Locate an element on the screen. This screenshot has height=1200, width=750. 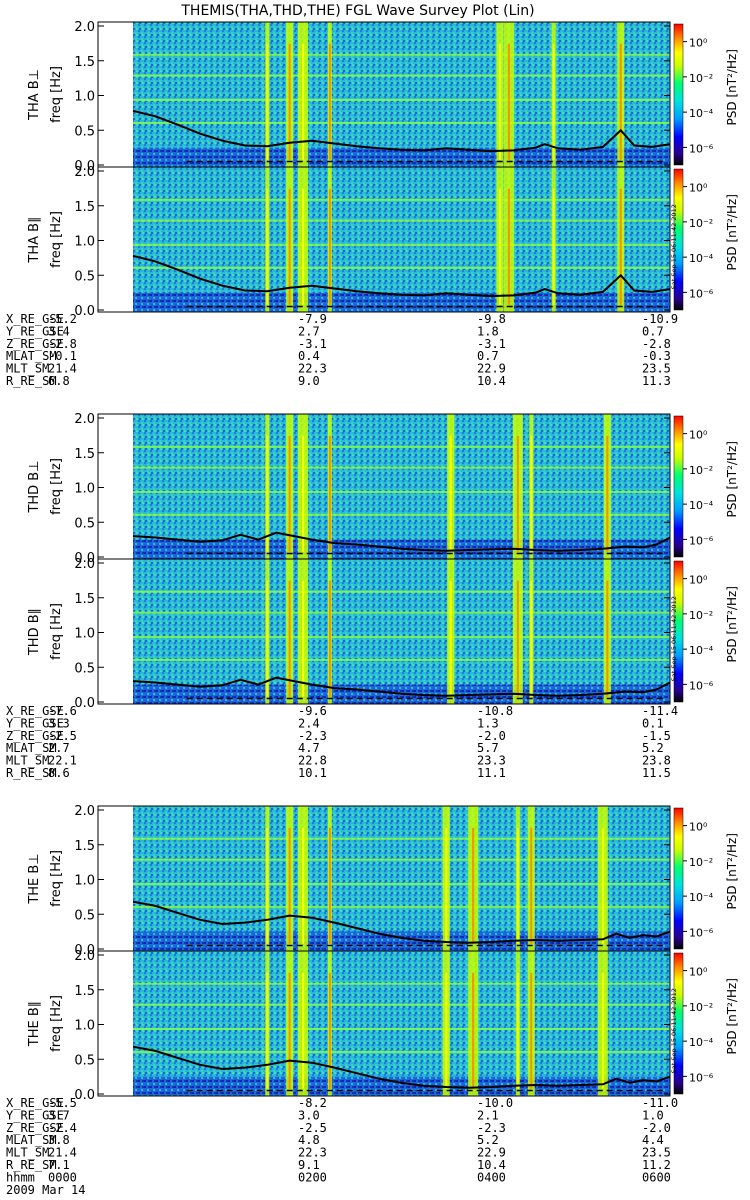
ephemeris-value: 23.3 is located at coordinates (491, 761).